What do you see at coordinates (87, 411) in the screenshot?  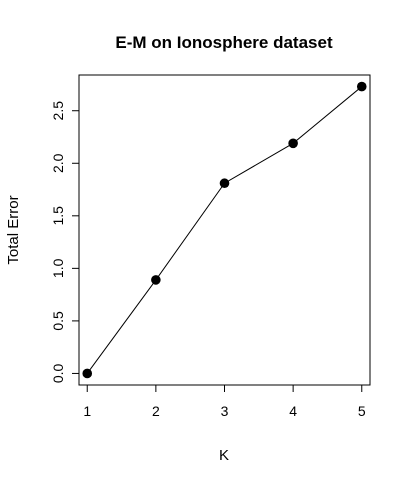 I see `x-tick-label: 1` at bounding box center [87, 411].